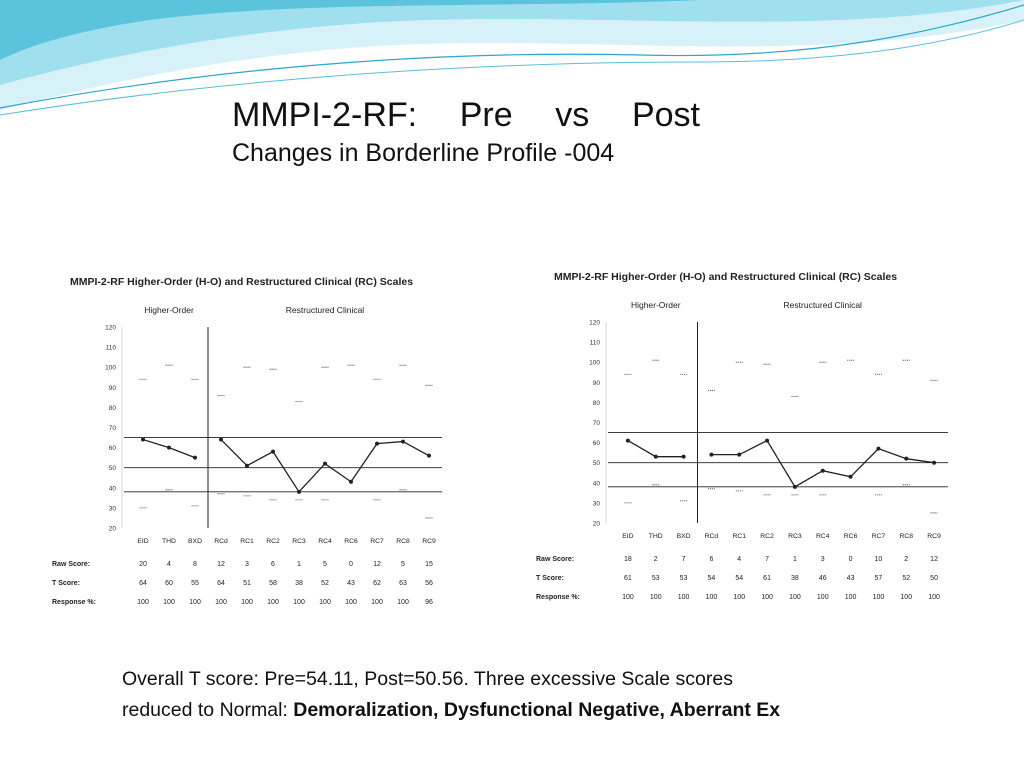 The height and width of the screenshot is (768, 1024). Describe the element at coordinates (325, 583) in the screenshot. I see `score-cell: 52` at that location.